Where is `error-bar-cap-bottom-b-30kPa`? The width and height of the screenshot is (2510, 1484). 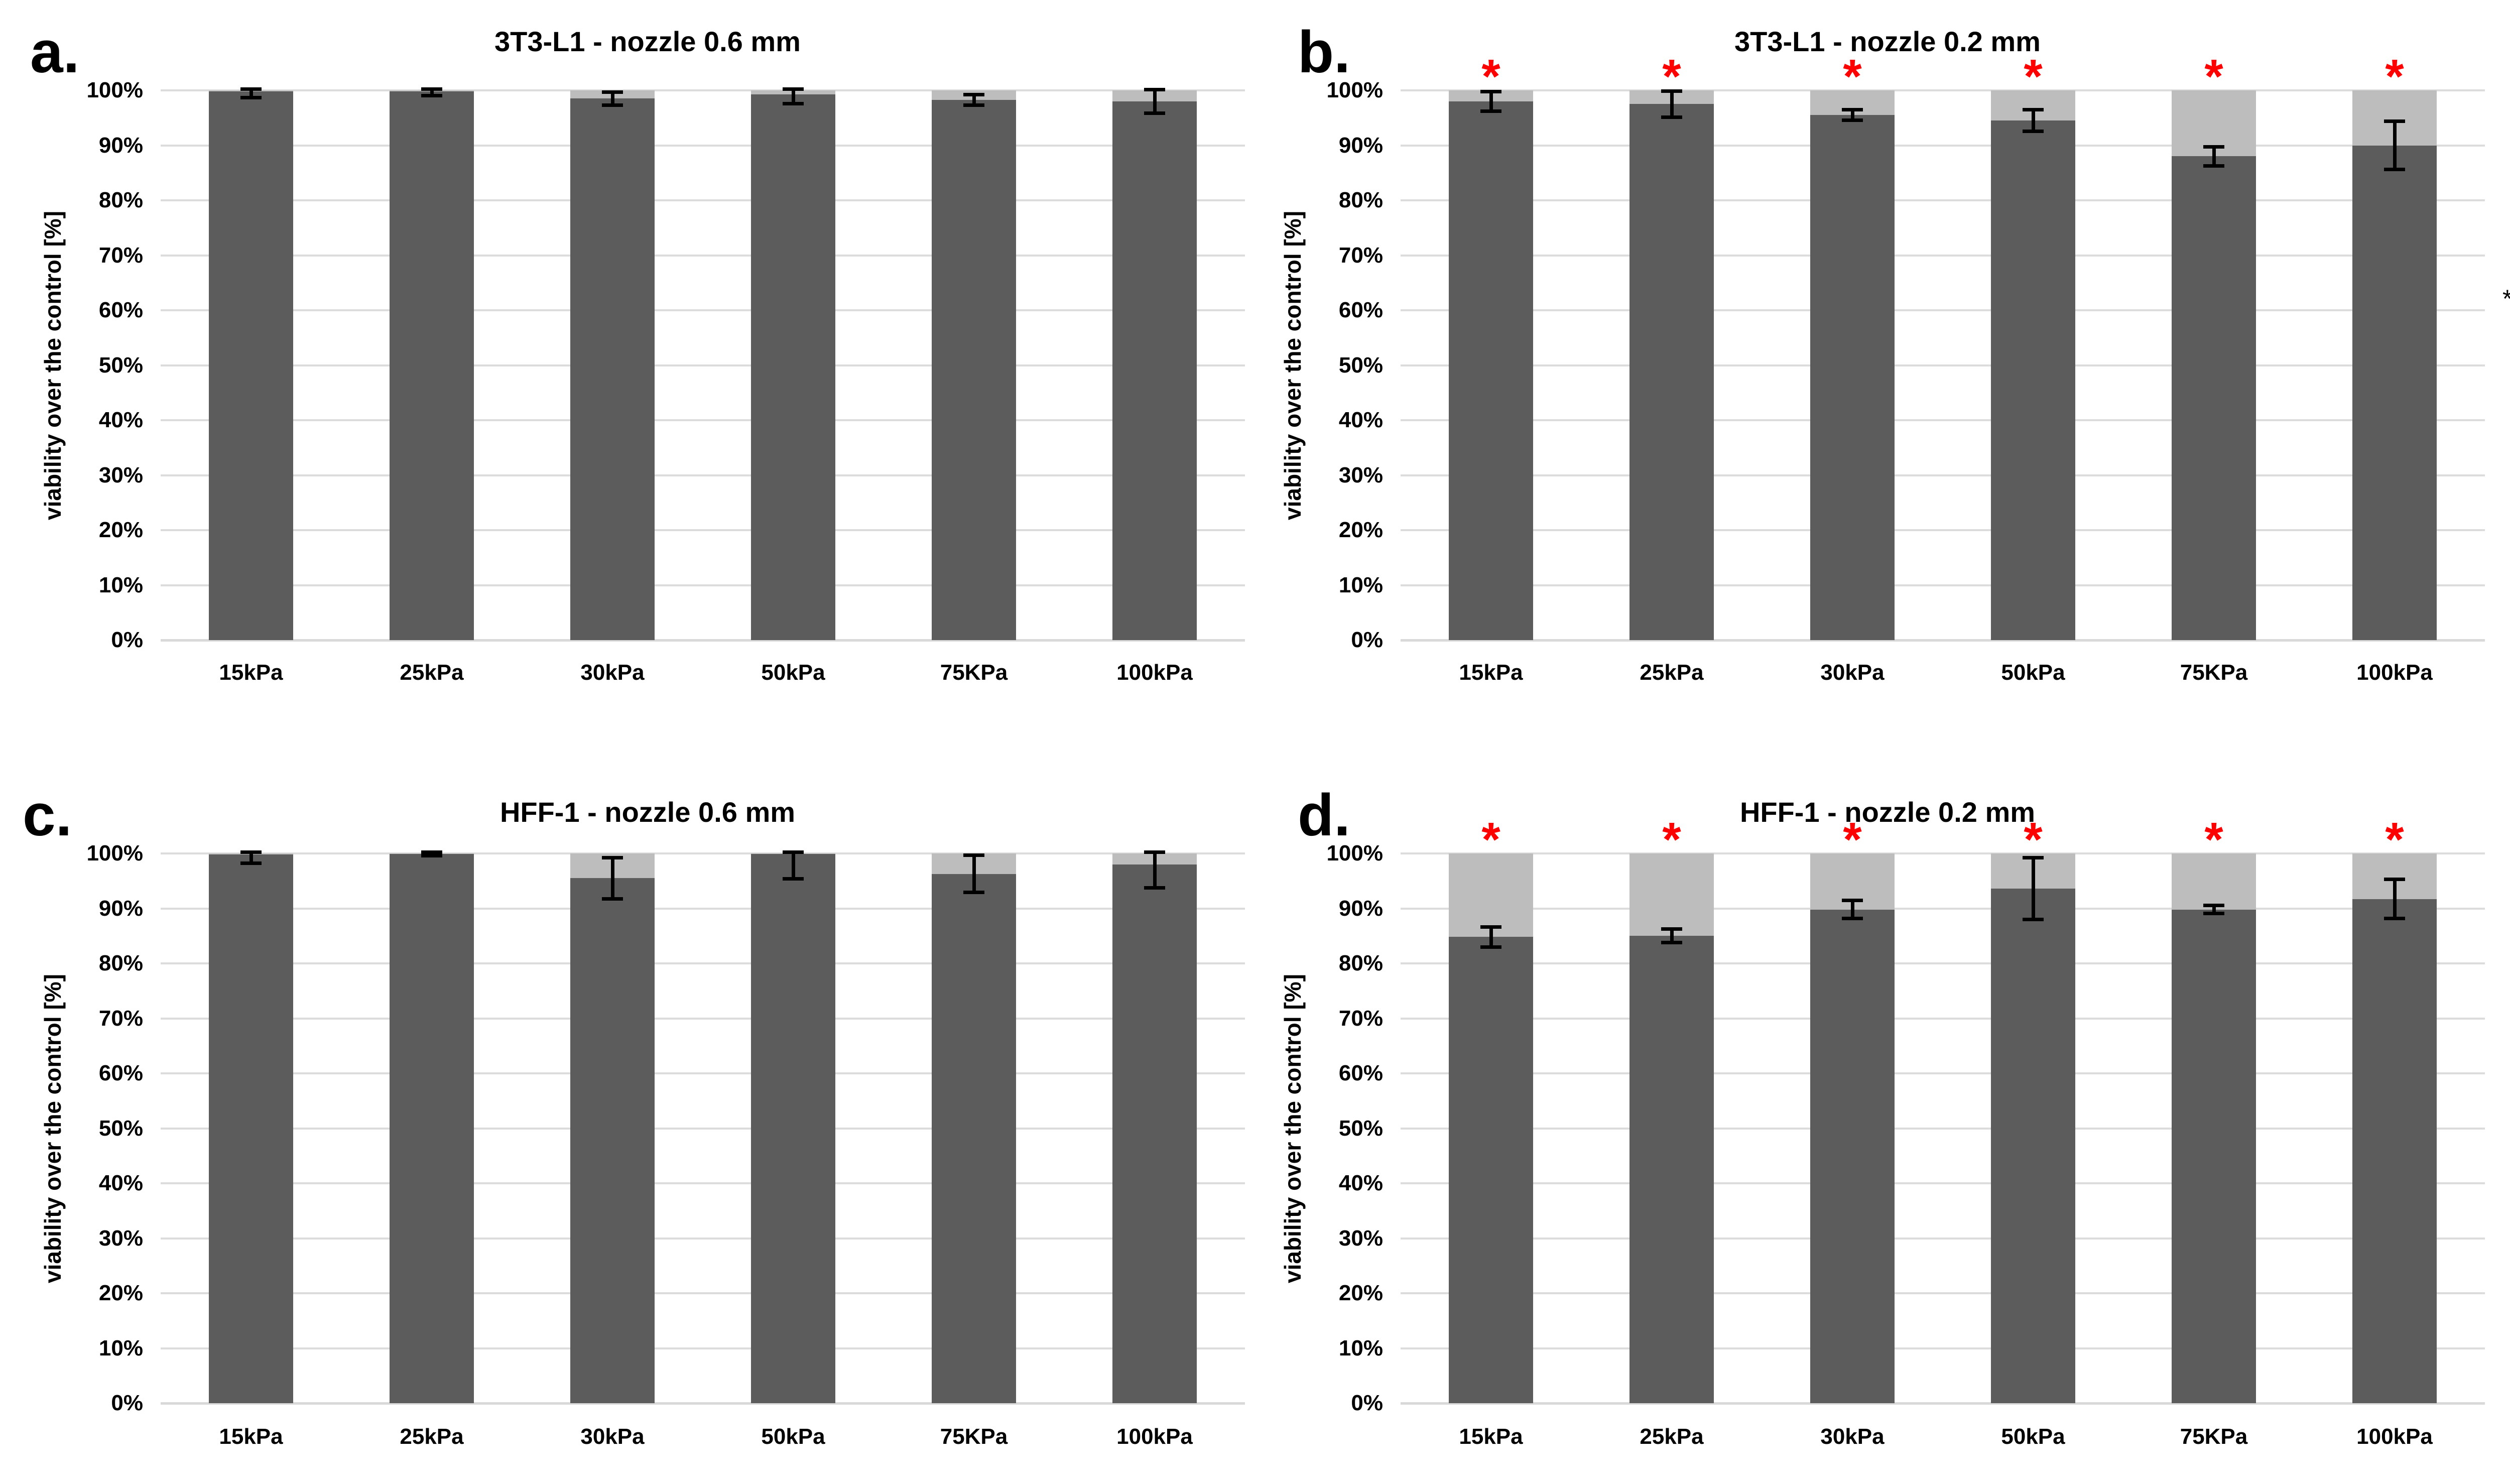 error-bar-cap-bottom-b-30kPa is located at coordinates (1852, 120).